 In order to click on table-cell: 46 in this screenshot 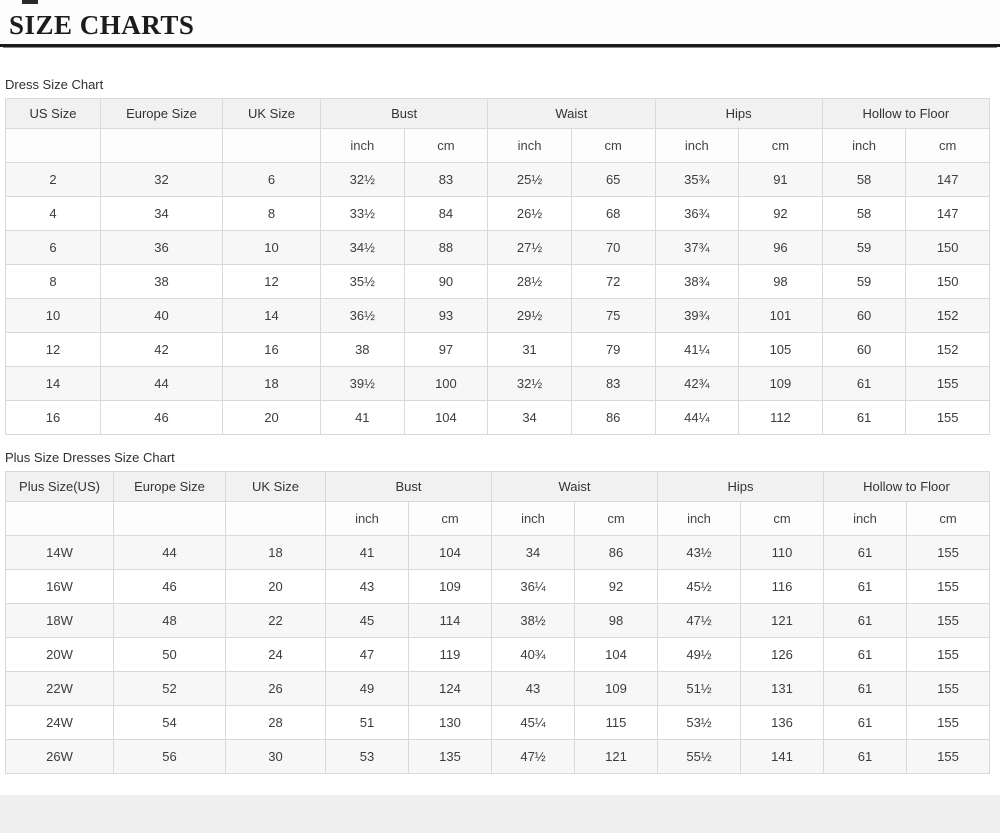, I will do `click(161, 417)`.